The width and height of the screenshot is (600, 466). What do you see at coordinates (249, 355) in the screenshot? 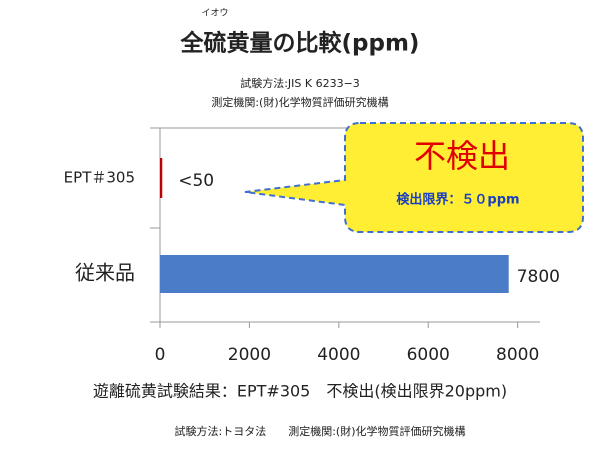
I see `x-tick-label: 2000` at bounding box center [249, 355].